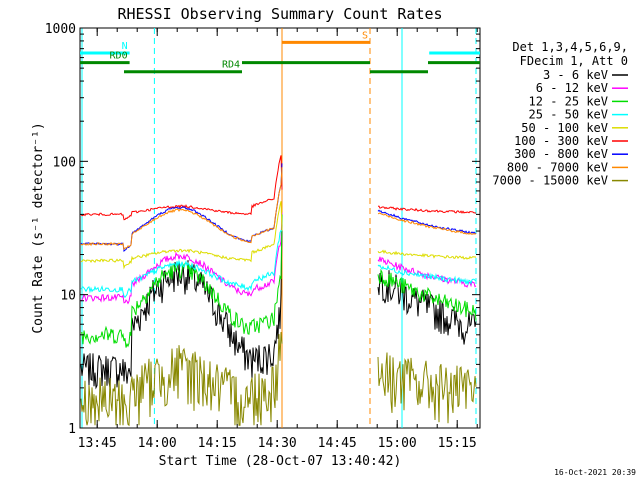 Image resolution: width=640 pixels, height=480 pixels. I want to click on x-tick-label: 14:45, so click(337, 443).